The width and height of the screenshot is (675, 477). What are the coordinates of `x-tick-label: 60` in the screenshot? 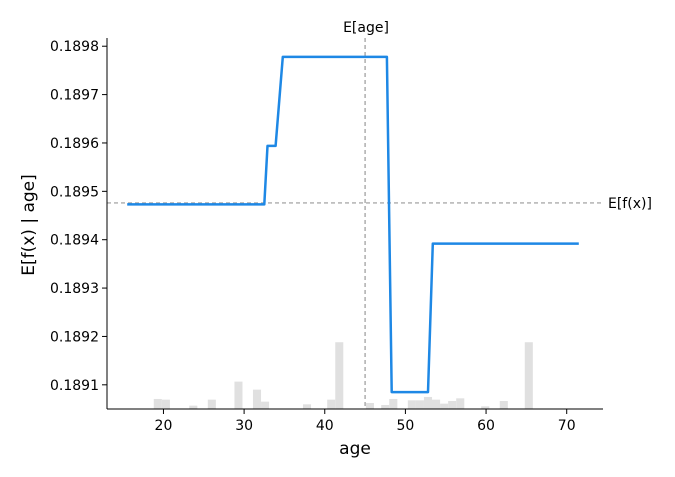 It's located at (486, 426).